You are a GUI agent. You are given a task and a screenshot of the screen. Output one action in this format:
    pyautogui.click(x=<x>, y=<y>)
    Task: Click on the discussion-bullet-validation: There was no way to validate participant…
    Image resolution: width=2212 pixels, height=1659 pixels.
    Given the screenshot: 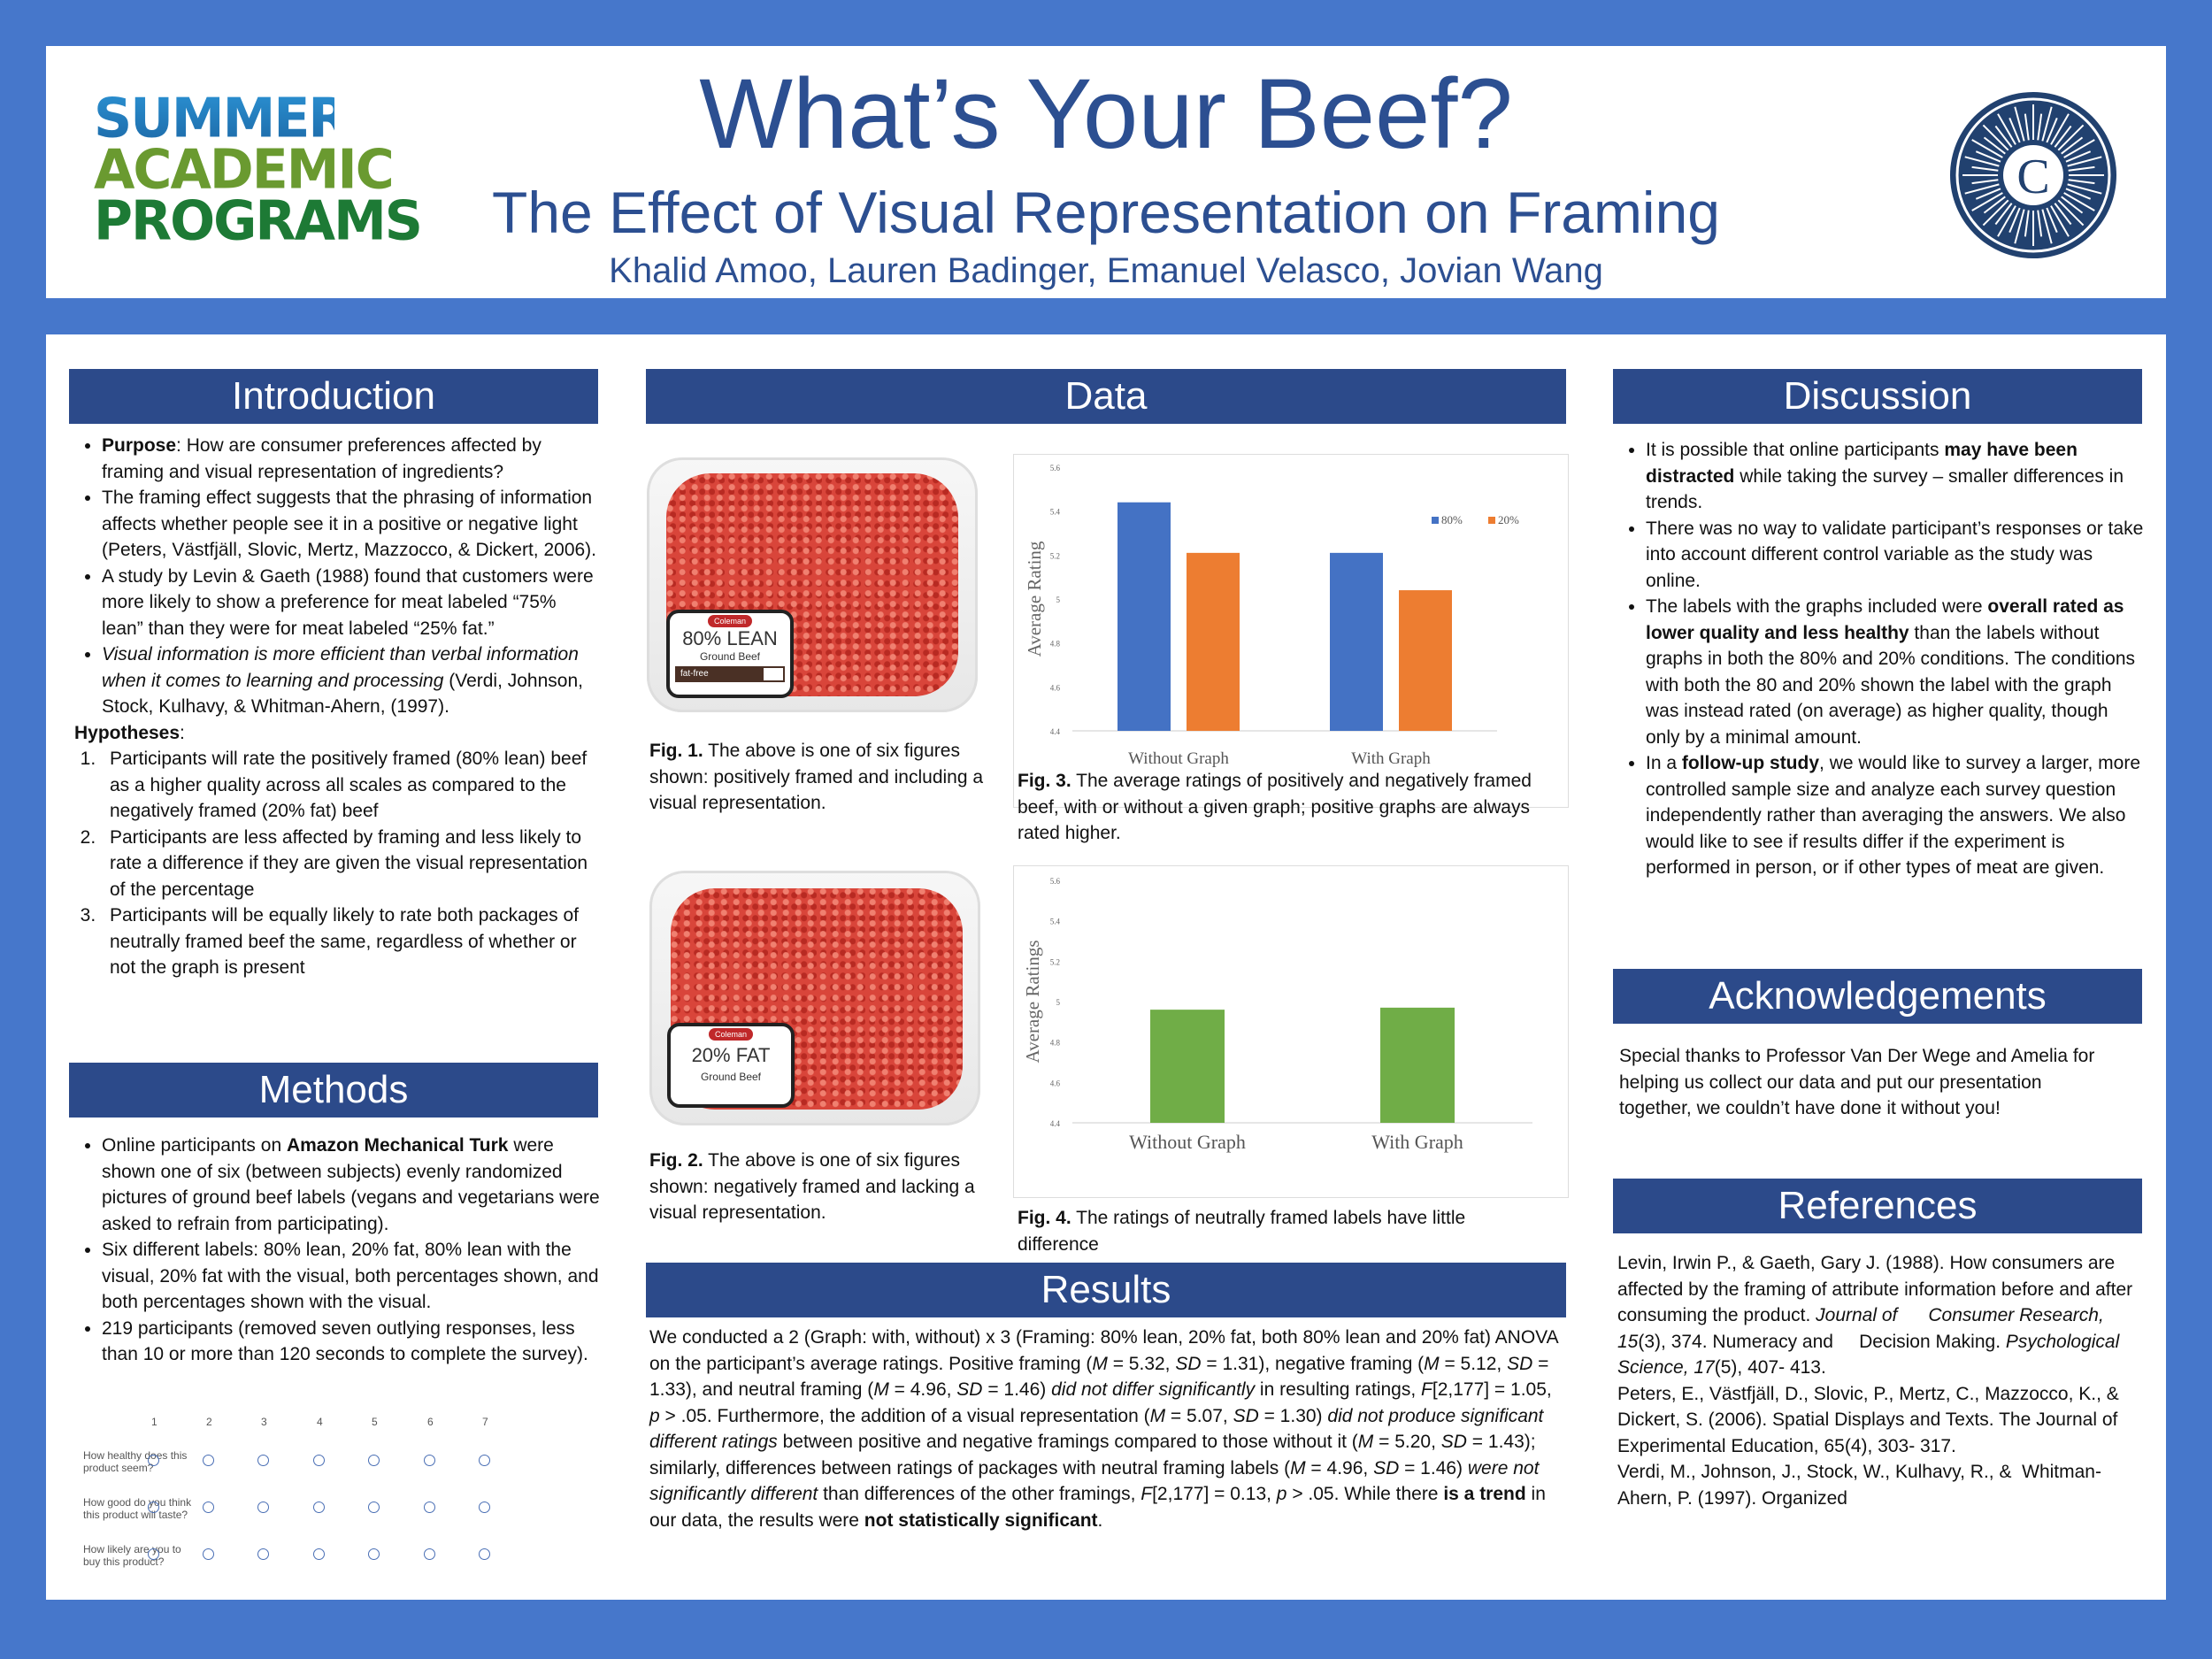 What is the action you would take?
    pyautogui.click(x=1895, y=556)
    